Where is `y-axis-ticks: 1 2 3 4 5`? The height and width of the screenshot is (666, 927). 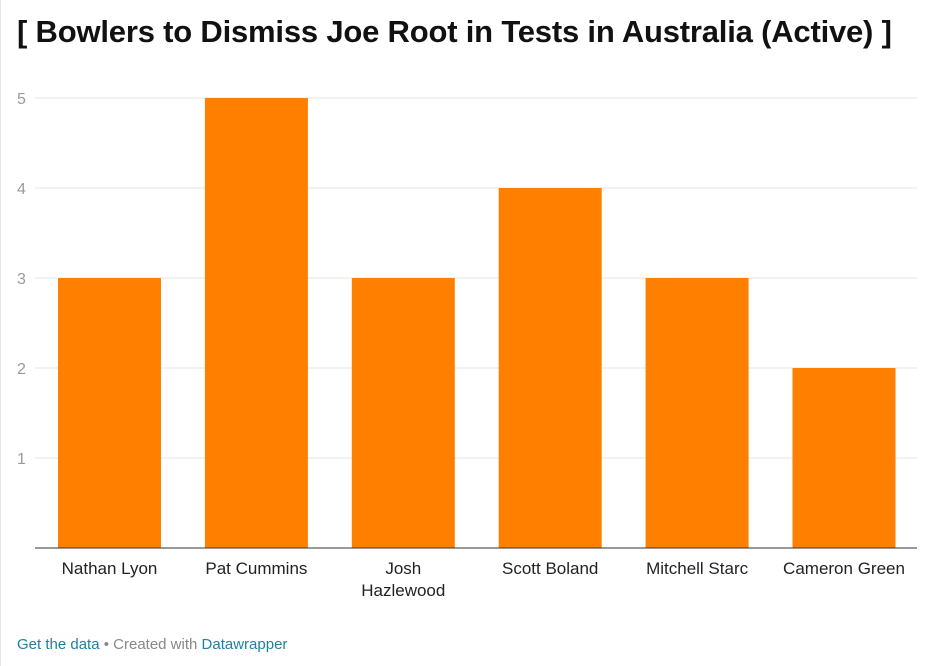
y-axis-ticks: 1 2 3 4 5 is located at coordinates (21, 279).